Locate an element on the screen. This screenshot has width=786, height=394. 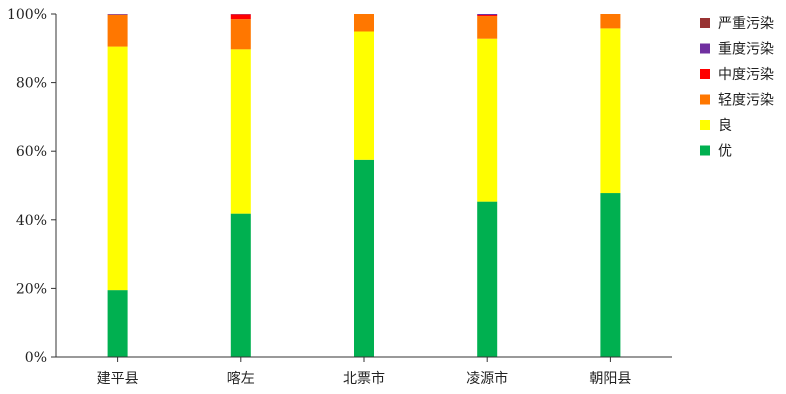
y-tick-label: 100% is located at coordinates (27, 15).